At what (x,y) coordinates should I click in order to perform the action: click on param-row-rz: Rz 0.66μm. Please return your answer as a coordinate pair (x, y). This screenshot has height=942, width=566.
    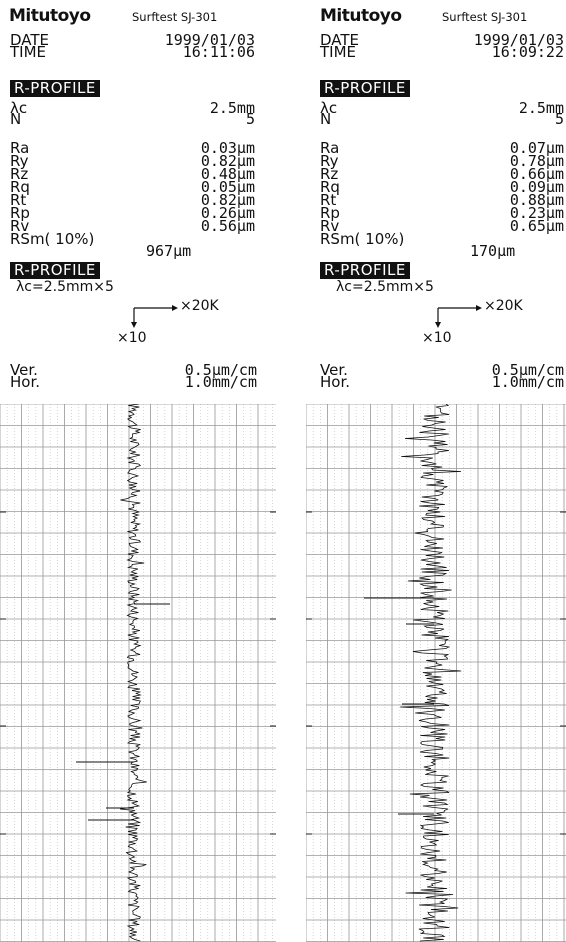
    Looking at the image, I should click on (442, 174).